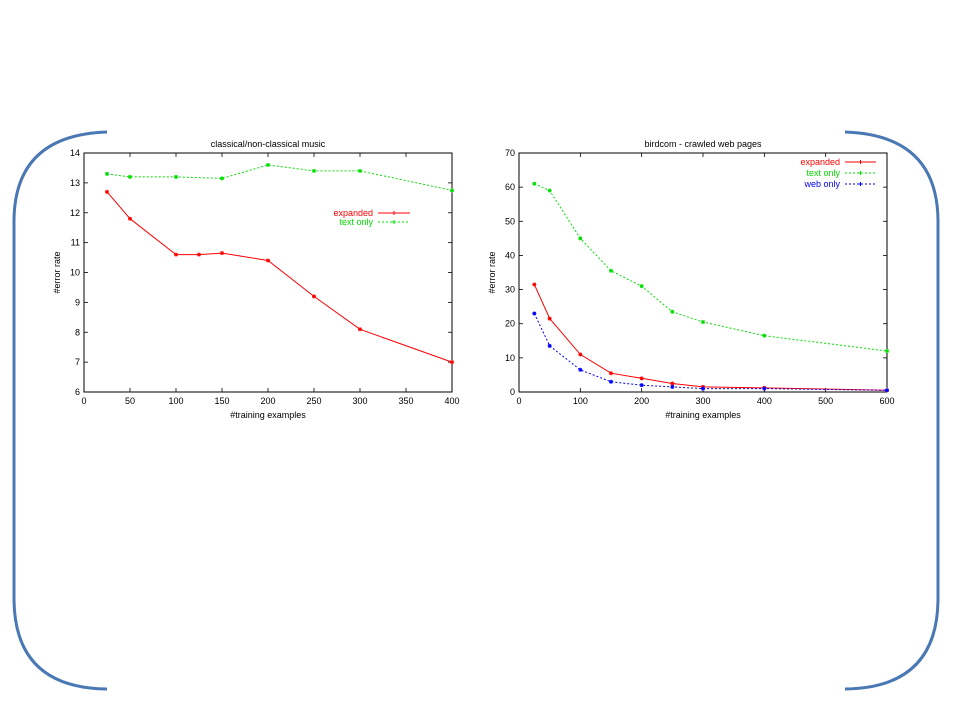 Image resolution: width=960 pixels, height=720 pixels. I want to click on x-tick-label: 350, so click(405, 401).